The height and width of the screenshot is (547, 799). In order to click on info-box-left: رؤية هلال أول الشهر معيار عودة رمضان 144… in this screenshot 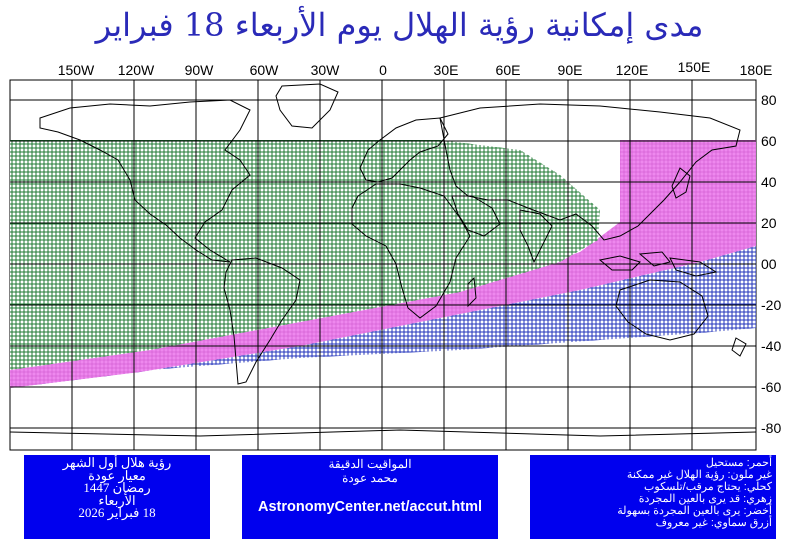, I will do `click(117, 497)`.